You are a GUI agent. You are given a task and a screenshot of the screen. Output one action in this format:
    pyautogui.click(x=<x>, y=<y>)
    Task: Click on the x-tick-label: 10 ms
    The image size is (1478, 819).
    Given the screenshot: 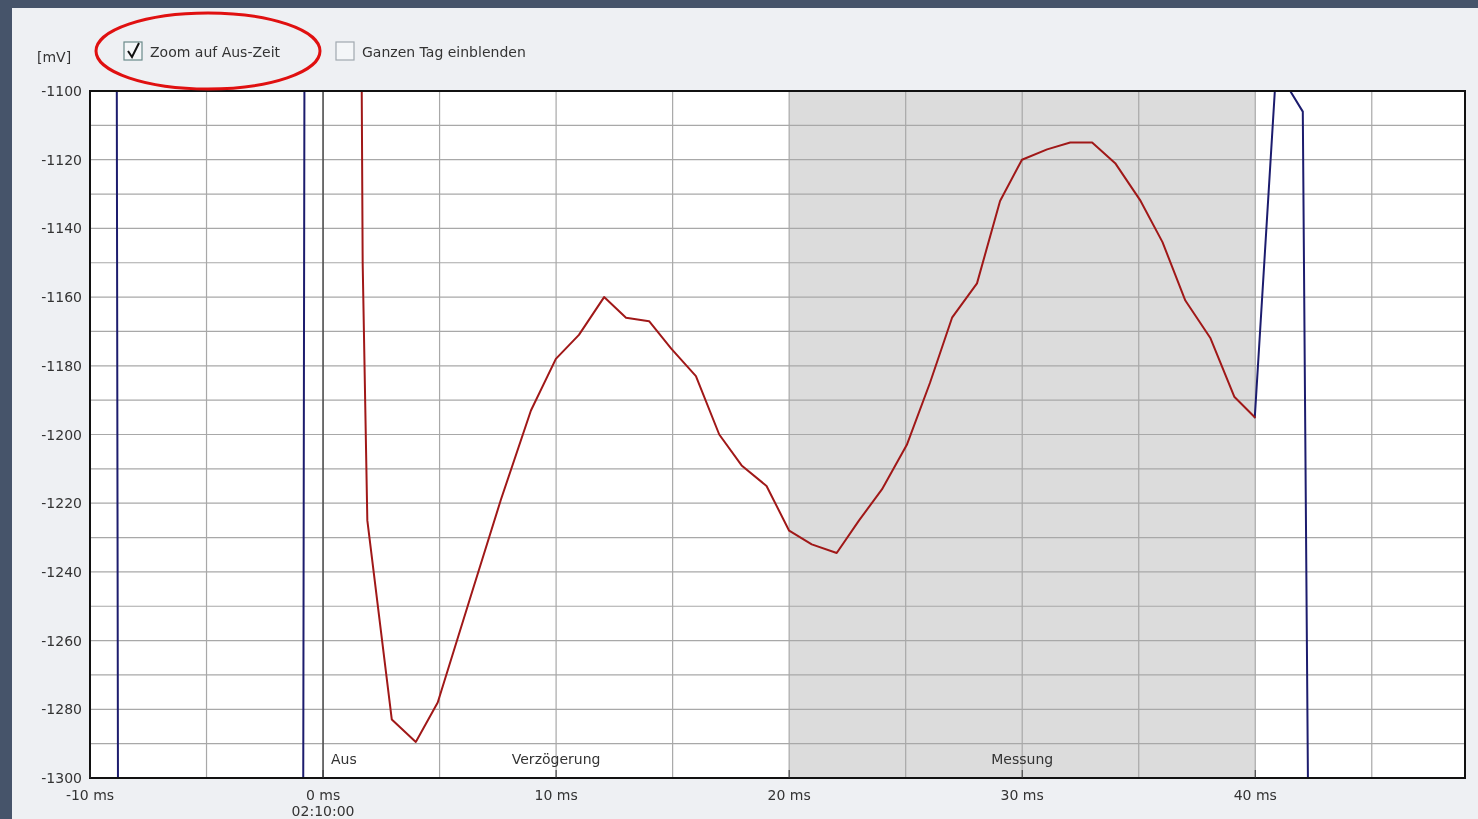 What is the action you would take?
    pyautogui.click(x=556, y=795)
    